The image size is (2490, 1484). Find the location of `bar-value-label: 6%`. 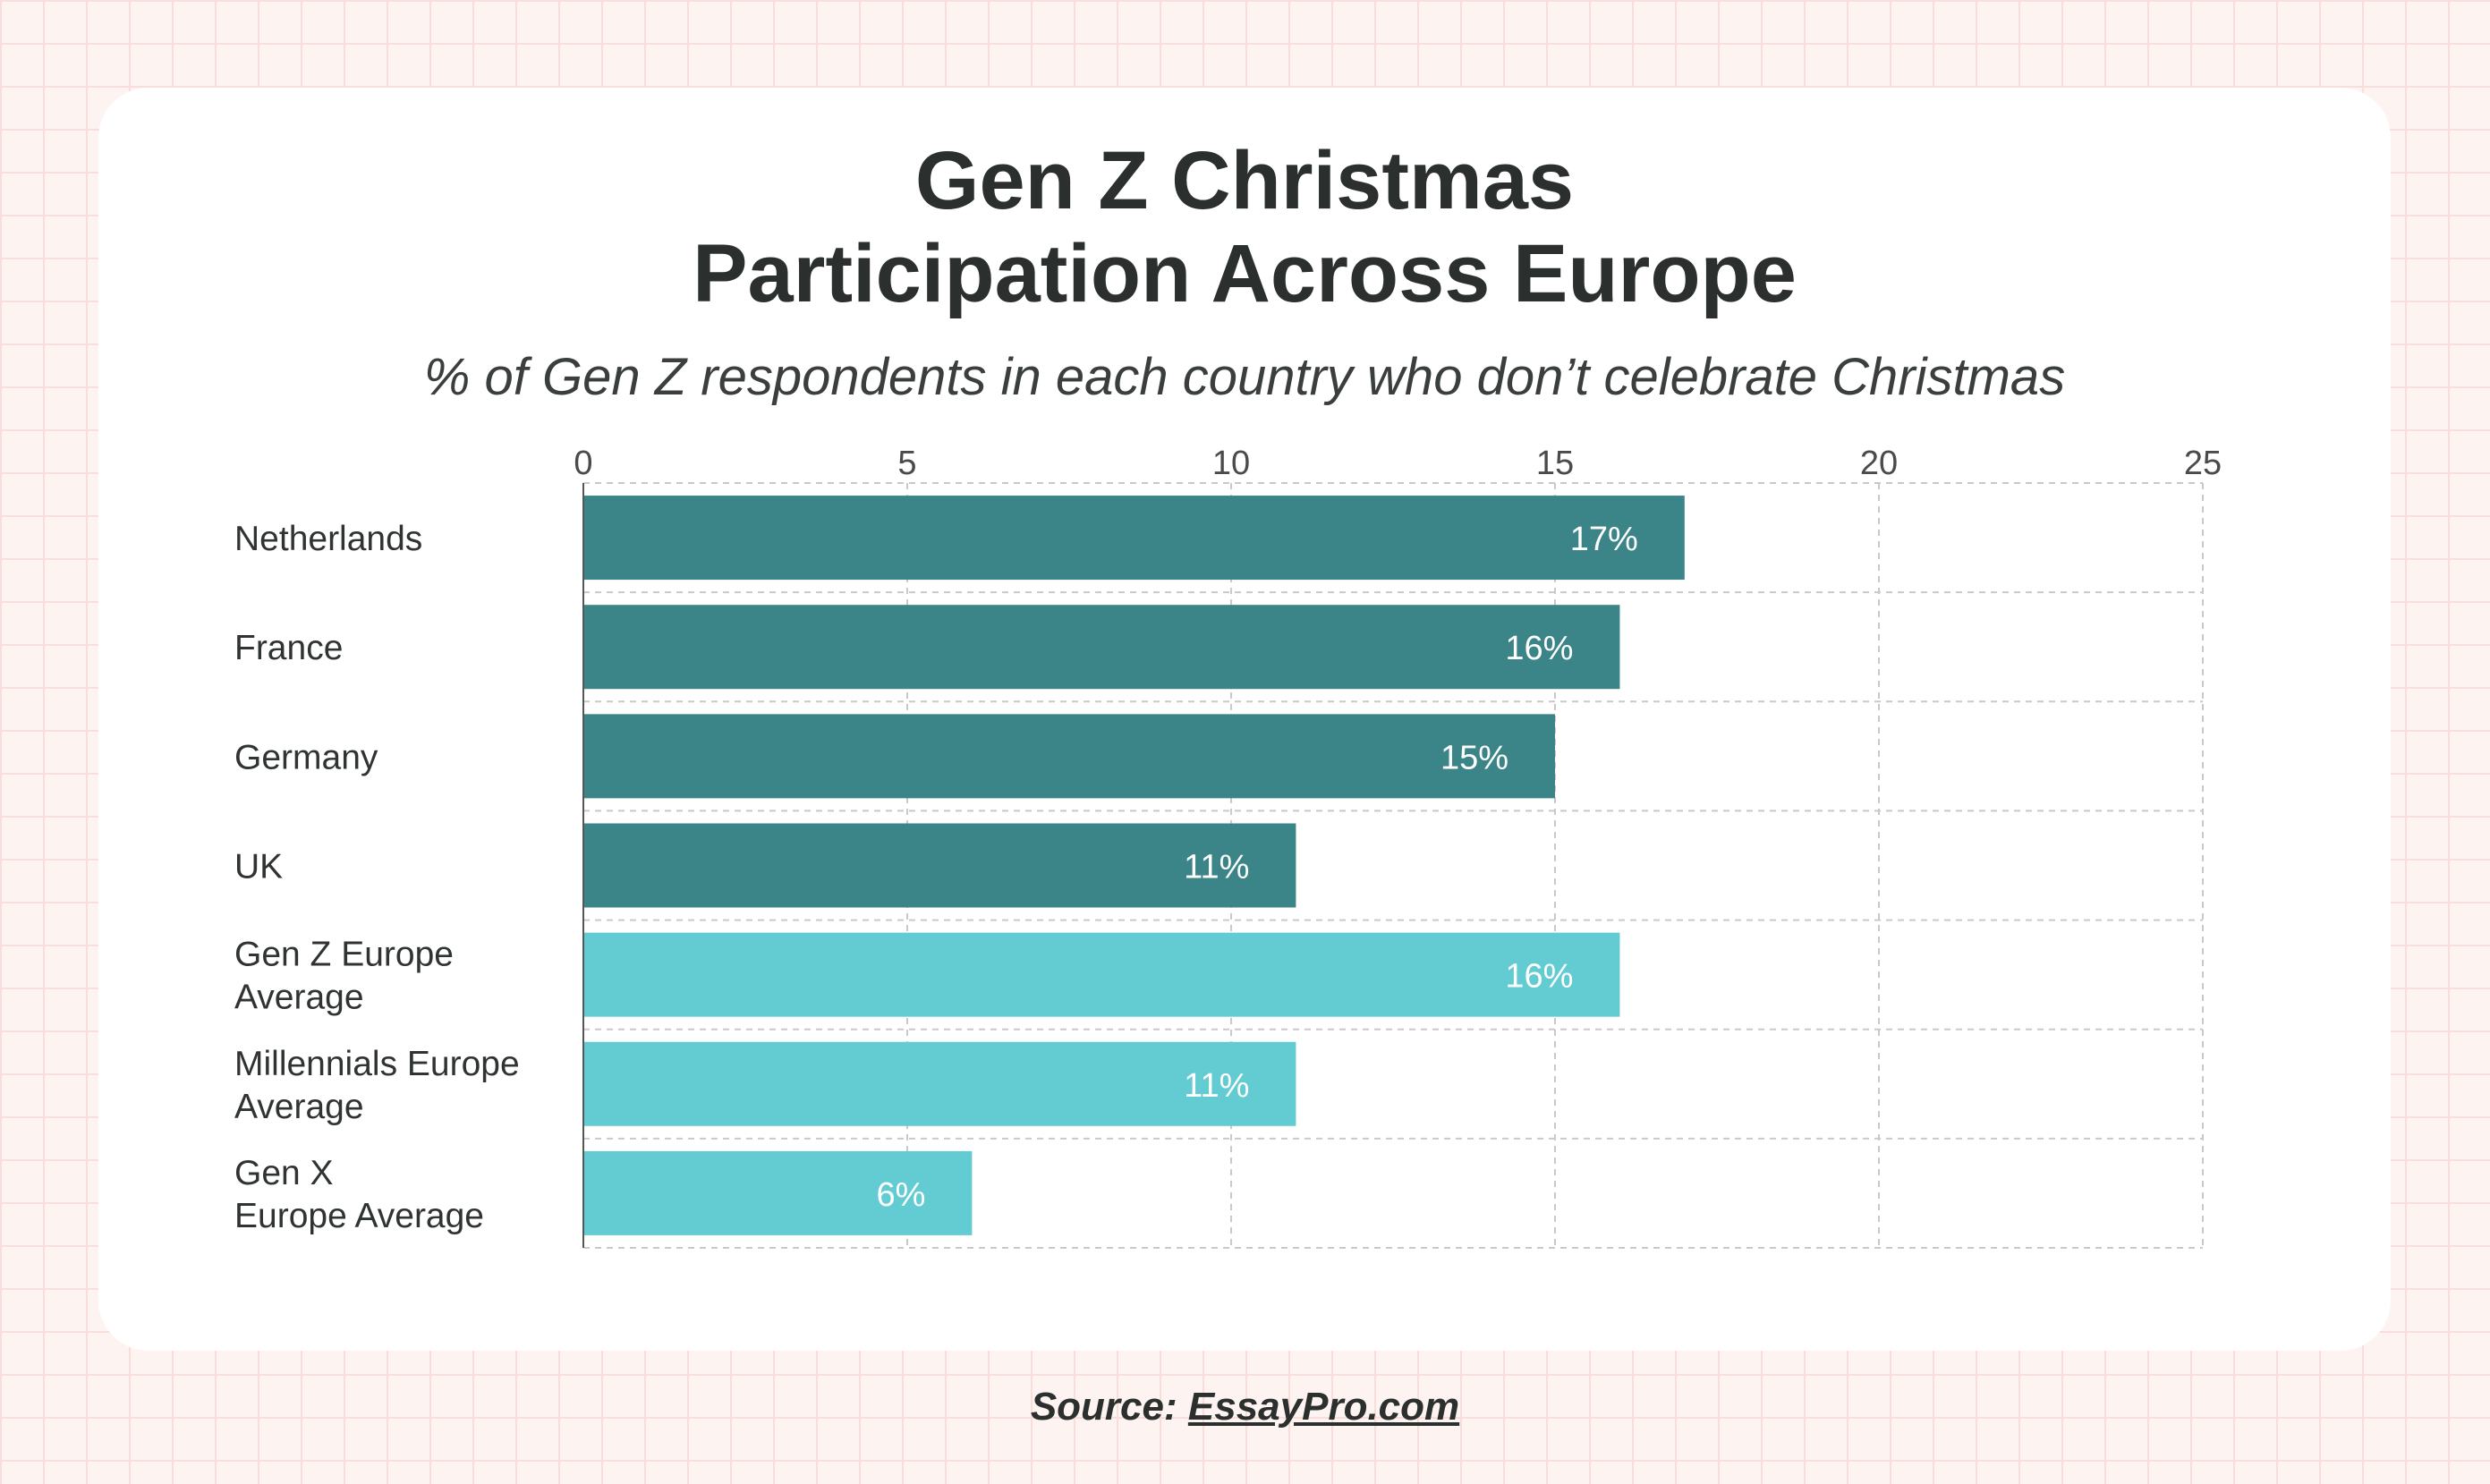

bar-value-label: 6% is located at coordinates (901, 1195).